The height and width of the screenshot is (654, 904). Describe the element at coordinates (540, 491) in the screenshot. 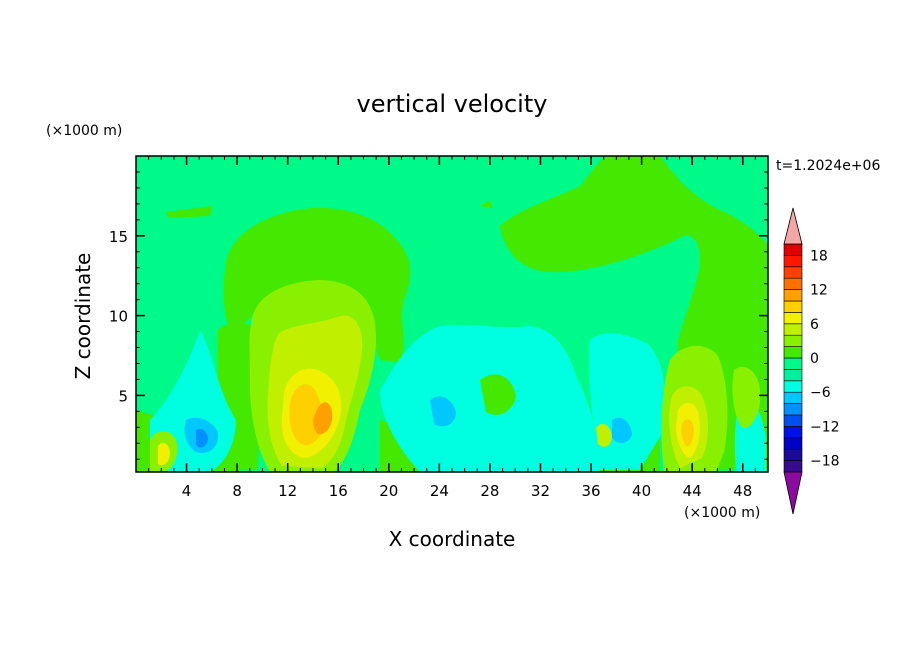

I see `x-tick-label: 32` at that location.